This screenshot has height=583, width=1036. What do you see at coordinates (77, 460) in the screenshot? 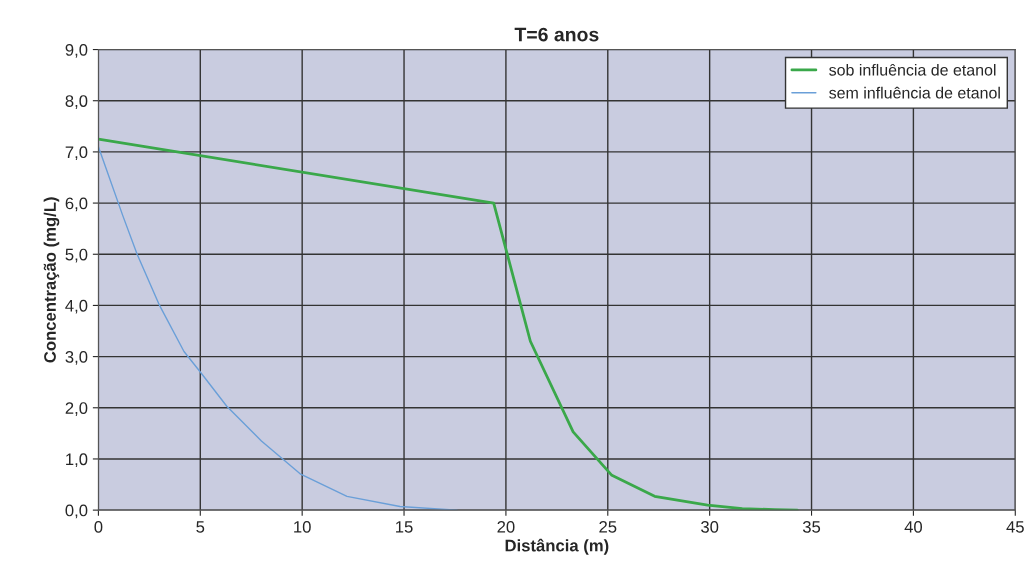
I see `y-tick-label: 1,0` at bounding box center [77, 460].